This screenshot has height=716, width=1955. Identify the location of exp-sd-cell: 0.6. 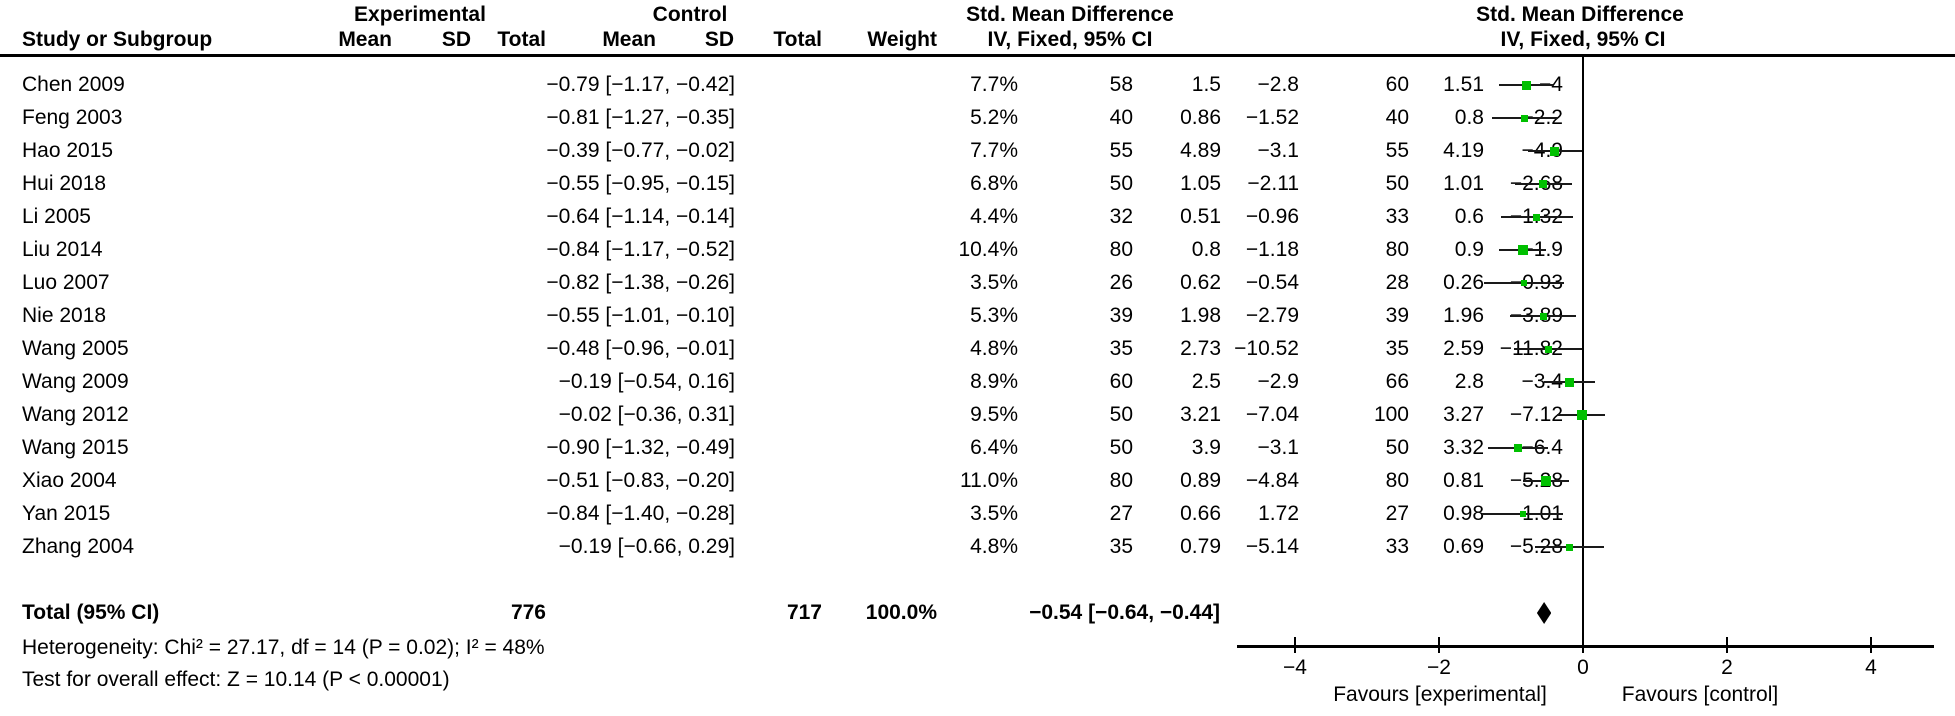
(1469, 216).